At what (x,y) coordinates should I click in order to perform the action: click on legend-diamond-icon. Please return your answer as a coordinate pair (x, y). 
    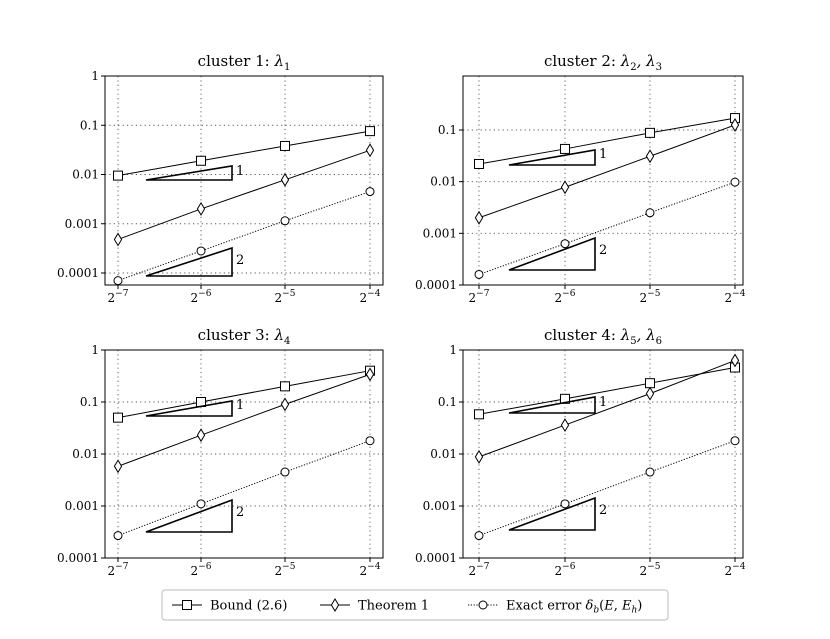
    Looking at the image, I should click on (335, 605).